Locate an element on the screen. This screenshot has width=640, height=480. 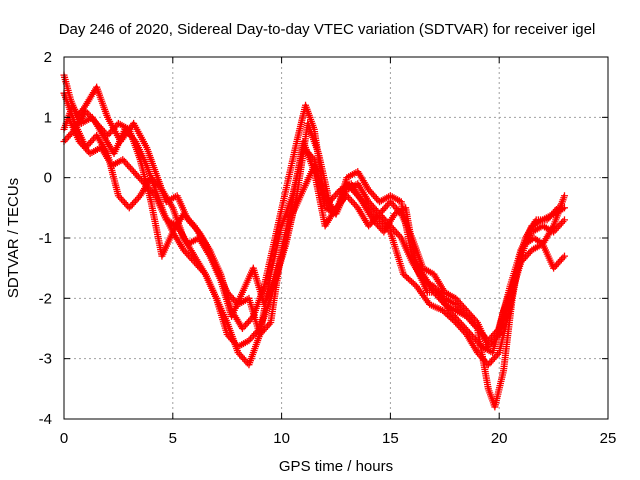
x-tick-label: 5 is located at coordinates (173, 438).